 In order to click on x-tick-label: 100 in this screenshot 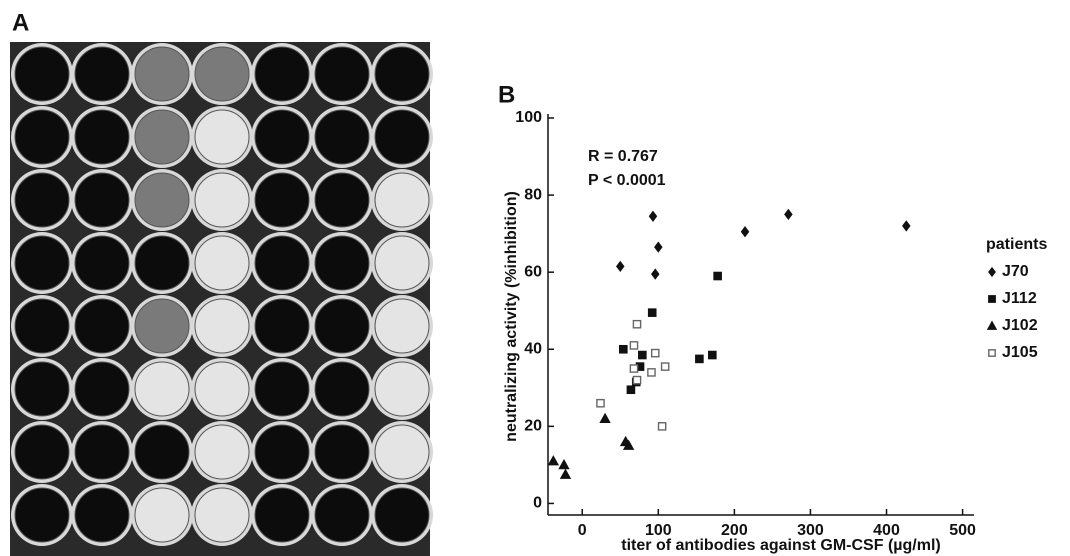, I will do `click(658, 530)`.